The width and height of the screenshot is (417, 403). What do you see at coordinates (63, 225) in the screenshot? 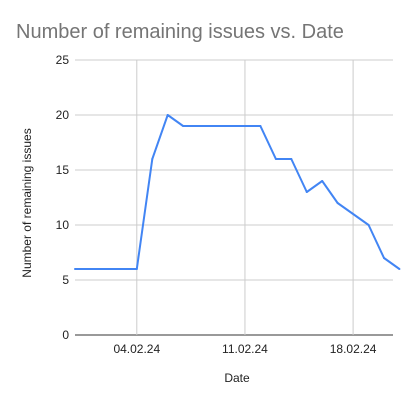
I see `y-tick-label: 10` at bounding box center [63, 225].